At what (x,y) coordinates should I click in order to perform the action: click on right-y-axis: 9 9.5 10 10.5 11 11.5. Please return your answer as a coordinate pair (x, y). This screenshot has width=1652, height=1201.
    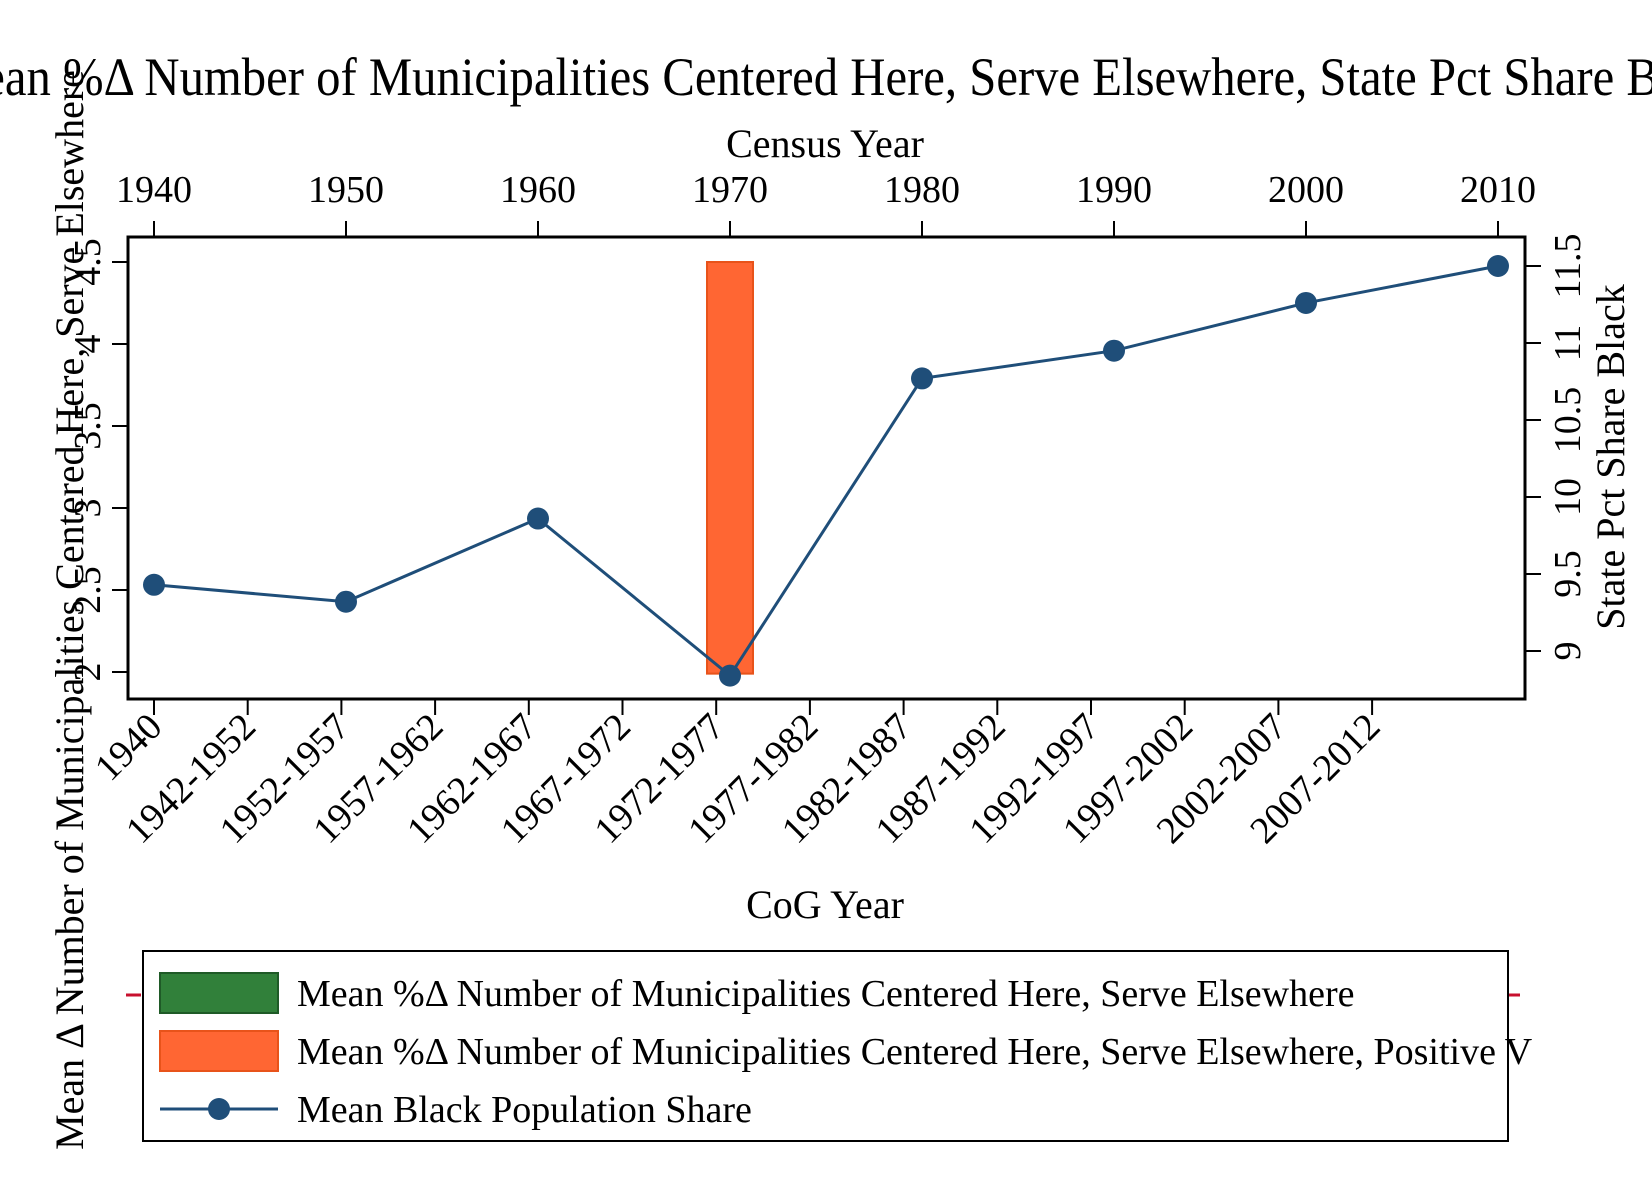
    Looking at the image, I should click on (1557, 447).